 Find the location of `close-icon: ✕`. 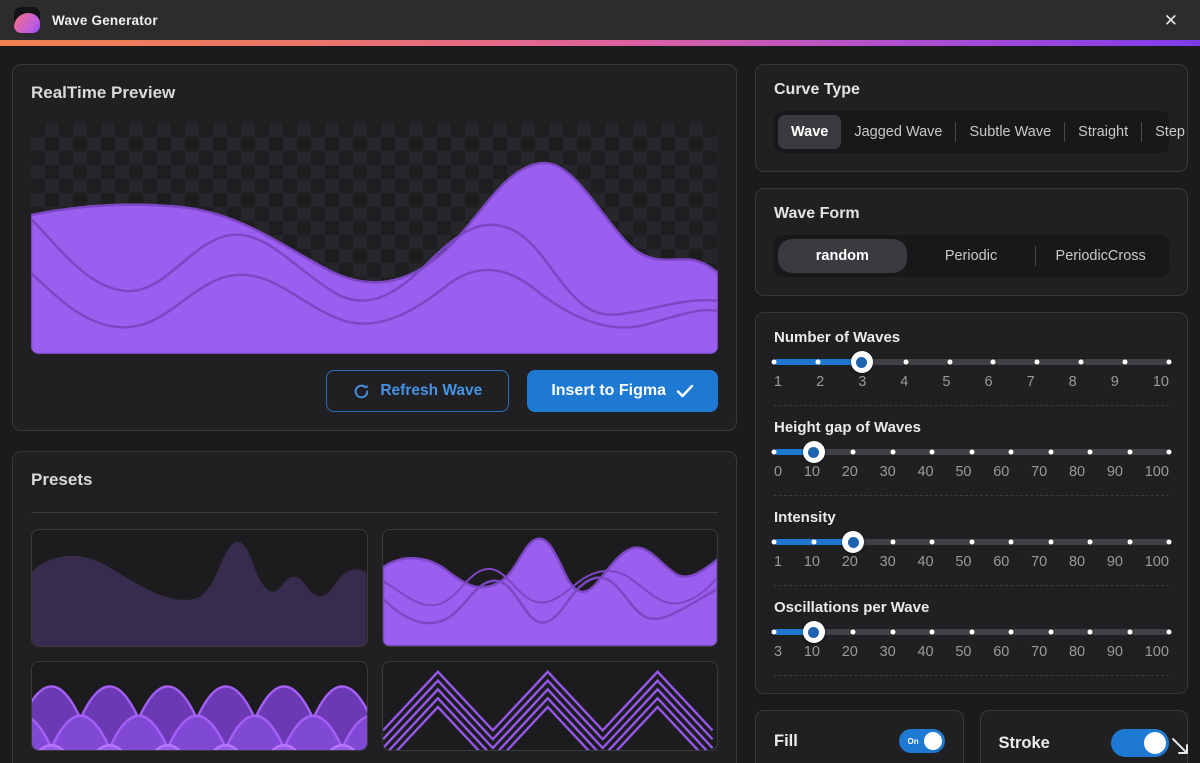

close-icon: ✕ is located at coordinates (1171, 20).